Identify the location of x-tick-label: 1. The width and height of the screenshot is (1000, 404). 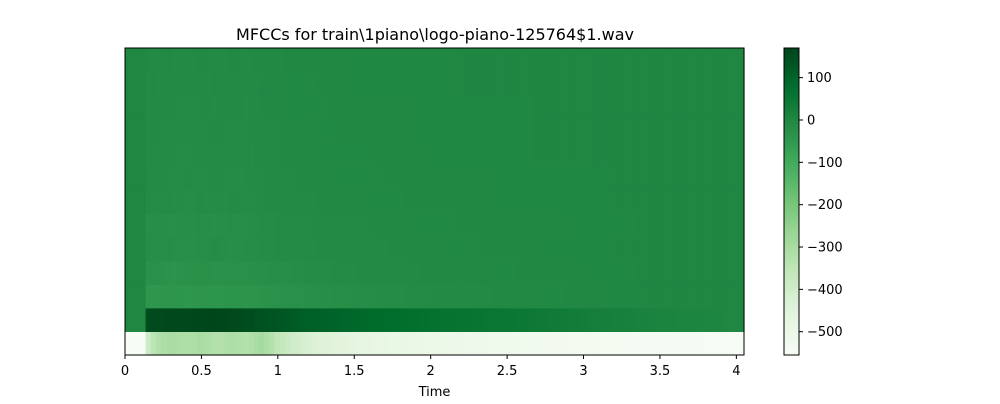
(278, 371).